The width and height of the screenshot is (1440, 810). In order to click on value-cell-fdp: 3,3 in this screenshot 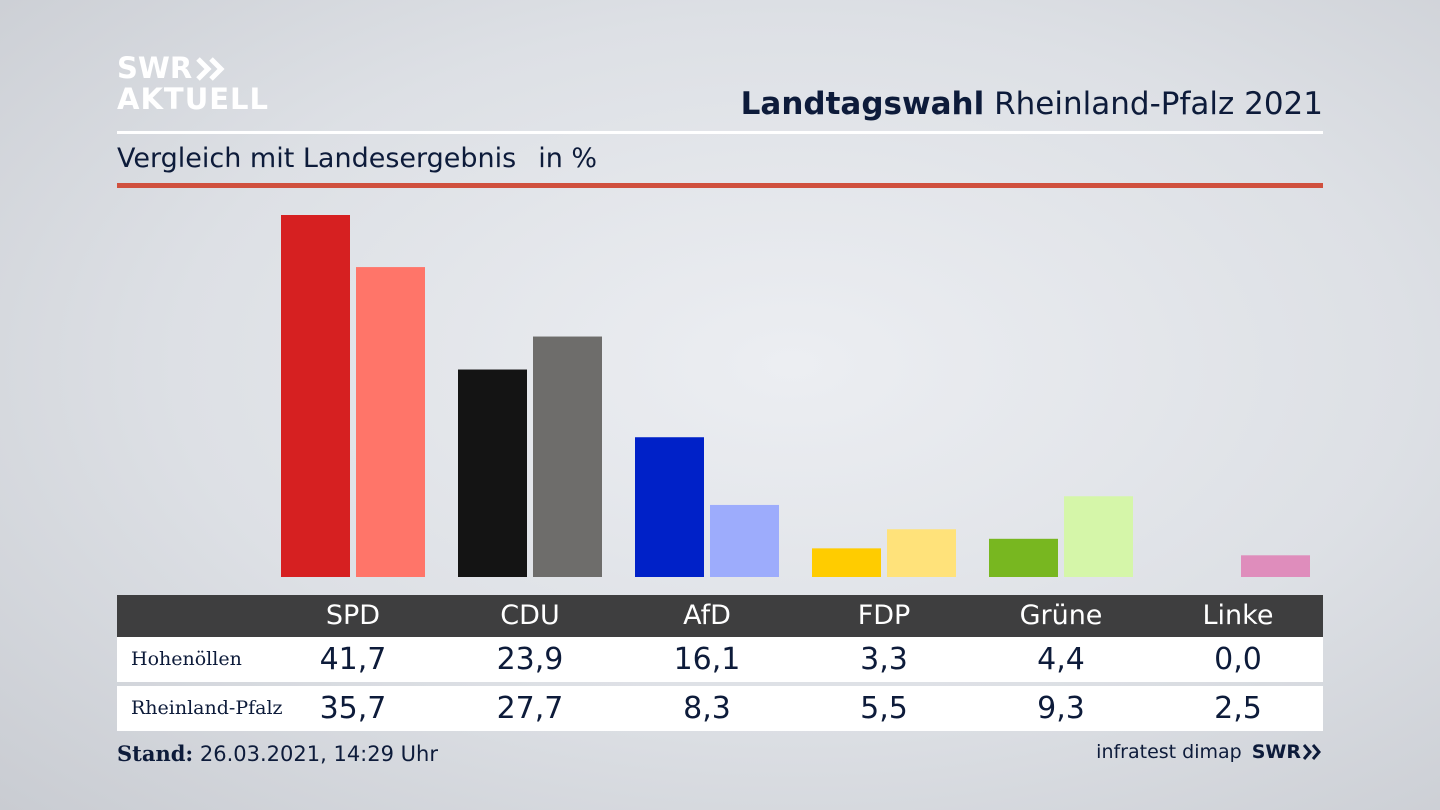, I will do `click(884, 659)`.